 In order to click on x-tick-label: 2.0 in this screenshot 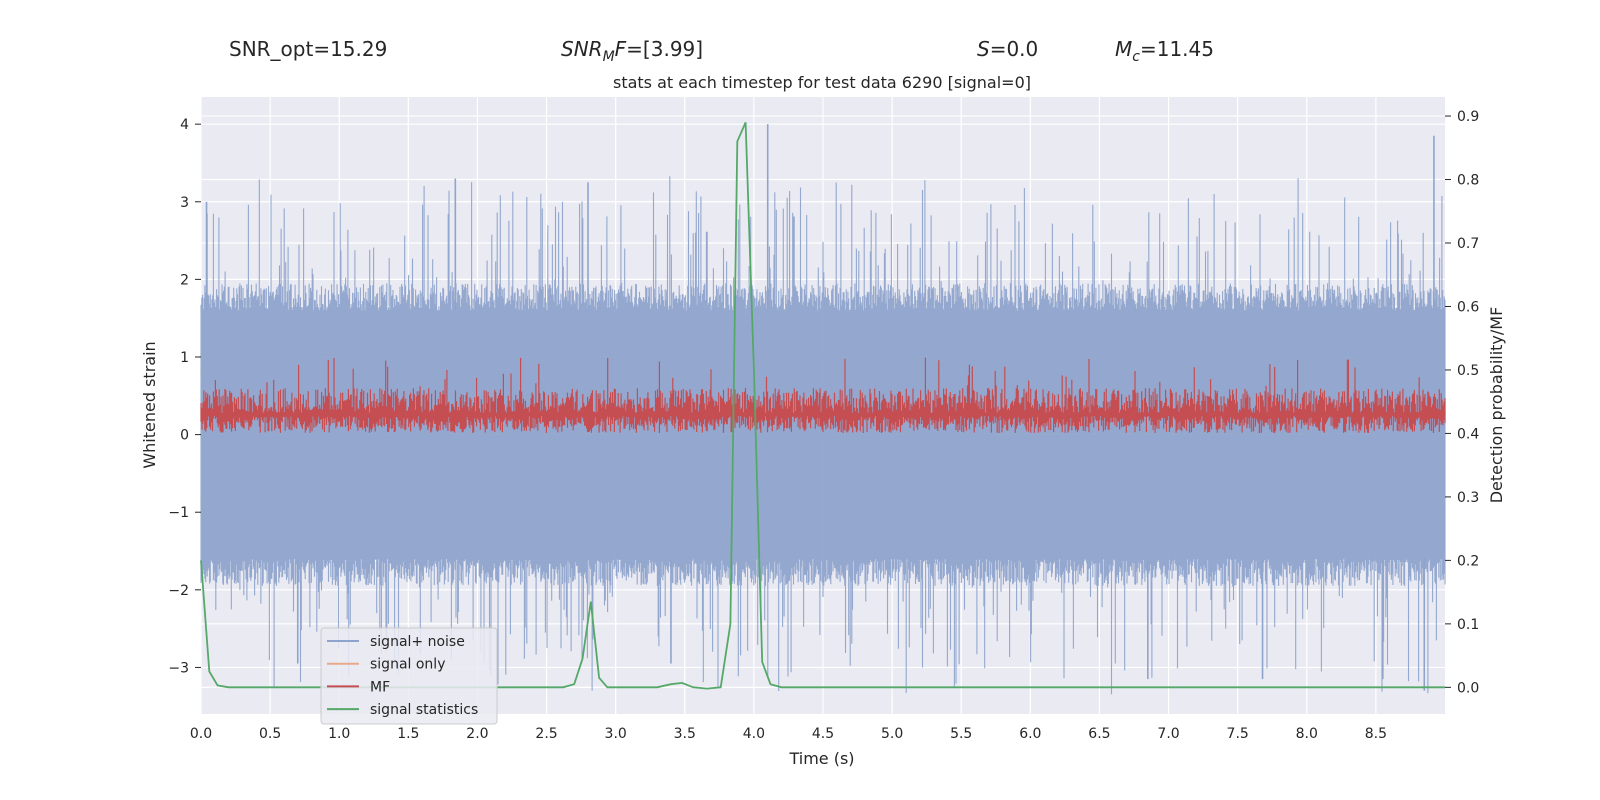, I will do `click(477, 734)`.